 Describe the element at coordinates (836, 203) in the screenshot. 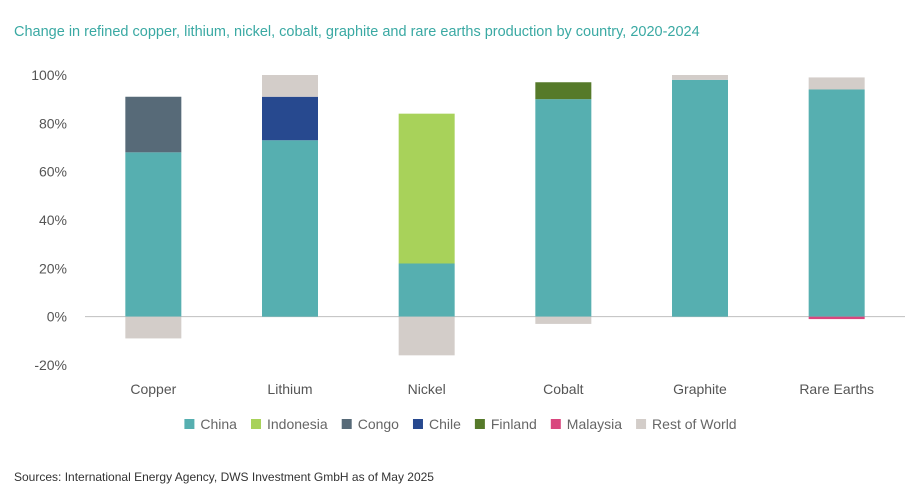

I see `bar-segment-rare-earths-china` at that location.